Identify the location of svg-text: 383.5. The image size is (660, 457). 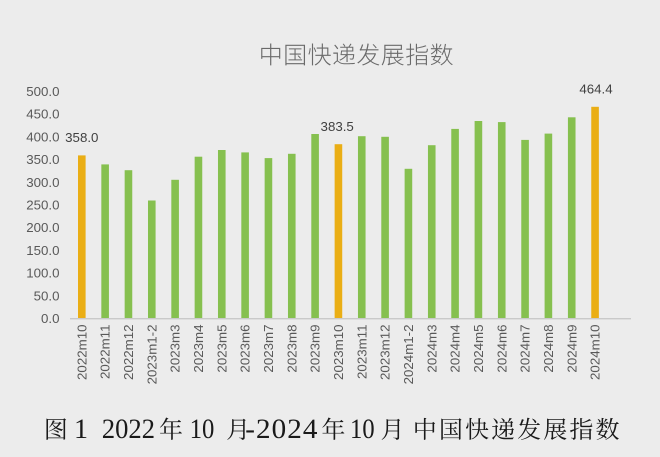
(337, 126).